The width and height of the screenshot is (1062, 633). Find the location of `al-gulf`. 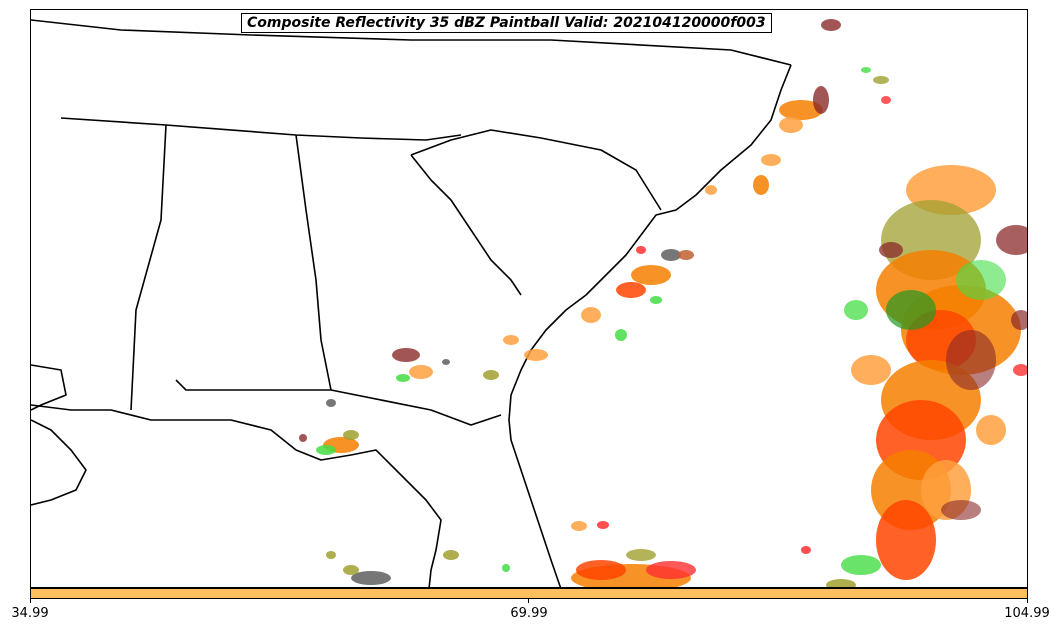

al-gulf is located at coordinates (59, 462).